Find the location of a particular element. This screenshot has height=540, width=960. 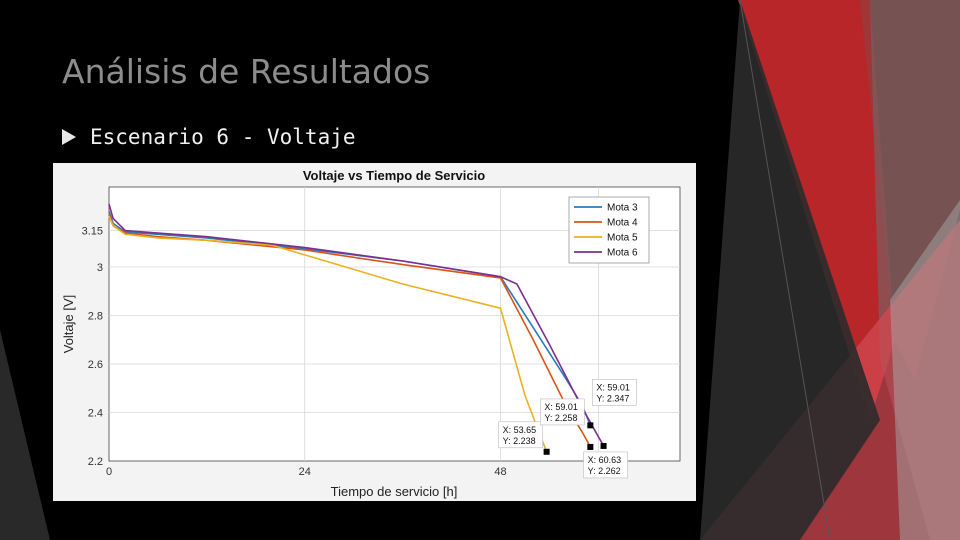

datatip-y: Y: 2.347 is located at coordinates (612, 398).